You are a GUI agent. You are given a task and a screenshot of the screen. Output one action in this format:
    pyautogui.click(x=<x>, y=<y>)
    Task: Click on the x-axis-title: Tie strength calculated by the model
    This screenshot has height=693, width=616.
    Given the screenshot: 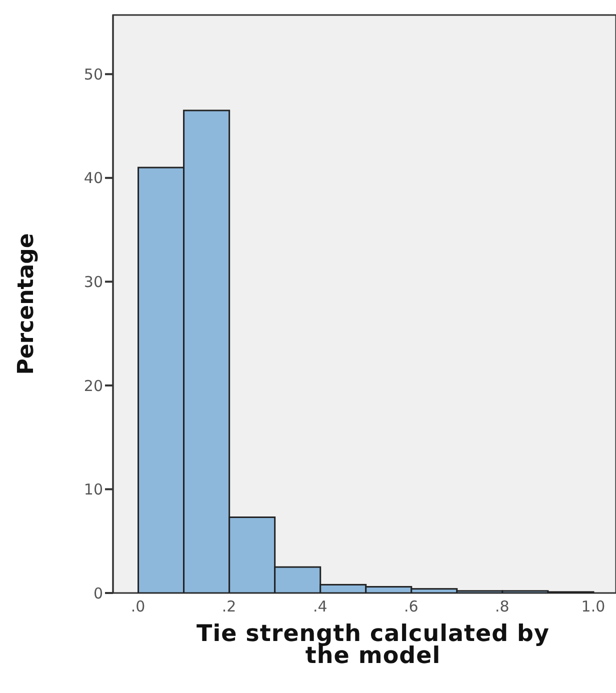 What is the action you would take?
    pyautogui.click(x=373, y=645)
    